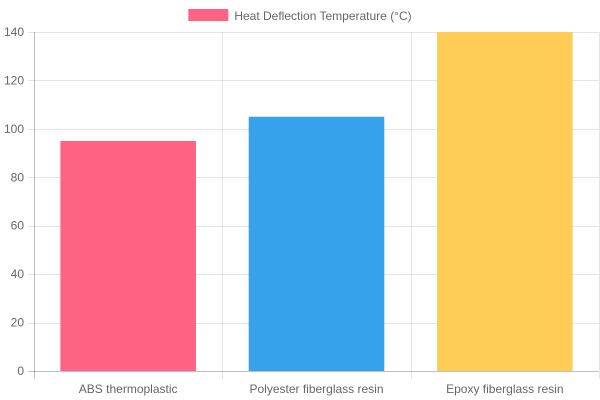  Describe the element at coordinates (14, 32) in the screenshot. I see `y-tick-label: 140` at that location.